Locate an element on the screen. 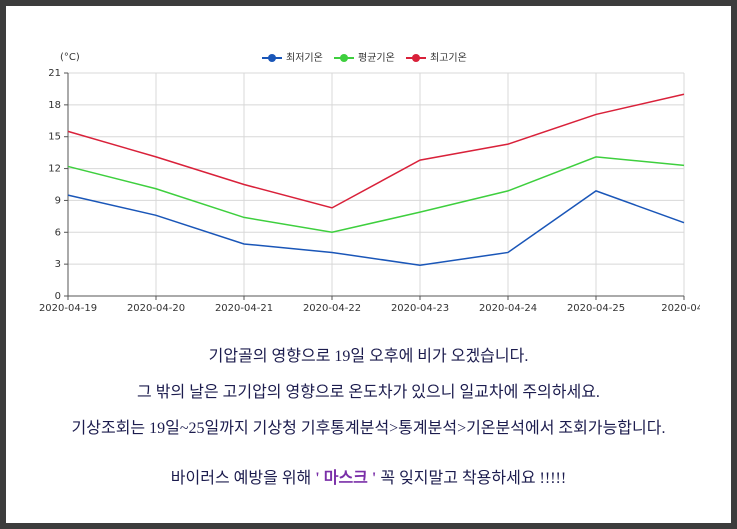  x-tick-label: 2020-04-24 is located at coordinates (508, 308).